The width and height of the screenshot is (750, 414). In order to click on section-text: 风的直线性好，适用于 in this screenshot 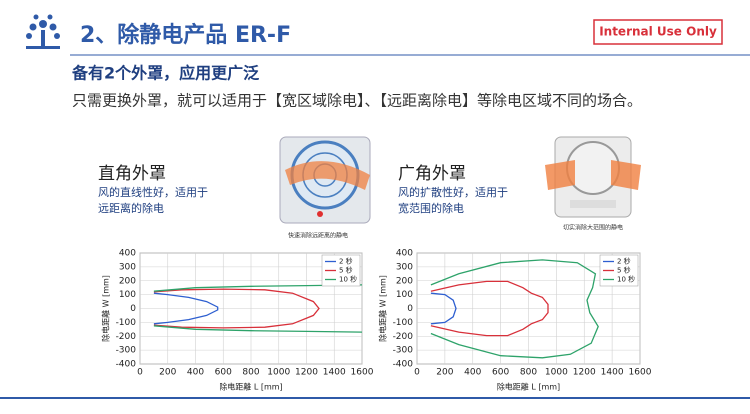, I will do `click(153, 192)`.